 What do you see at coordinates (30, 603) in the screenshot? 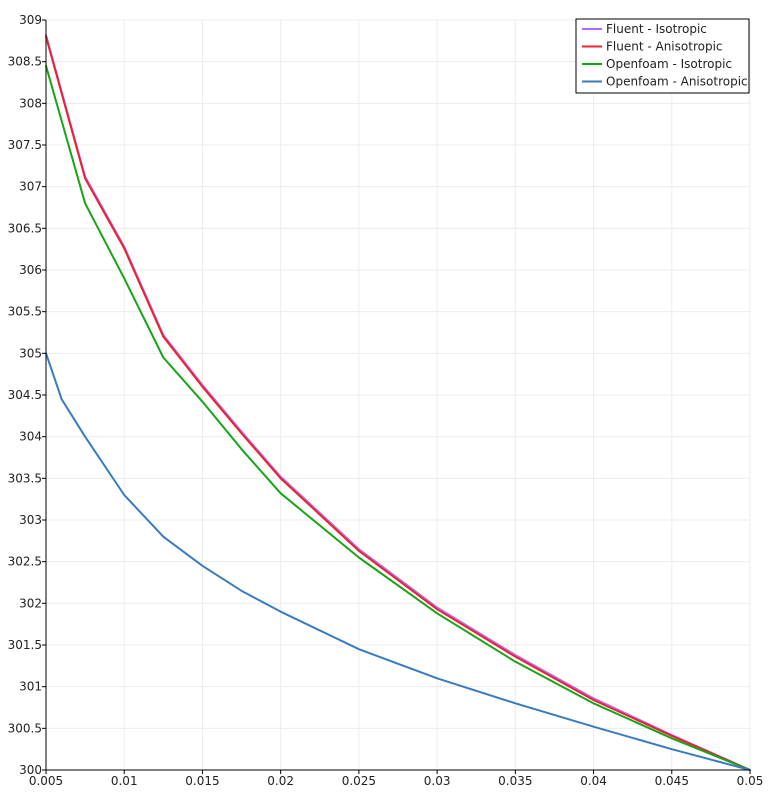
I see `y-tick-label-4: 302` at bounding box center [30, 603].